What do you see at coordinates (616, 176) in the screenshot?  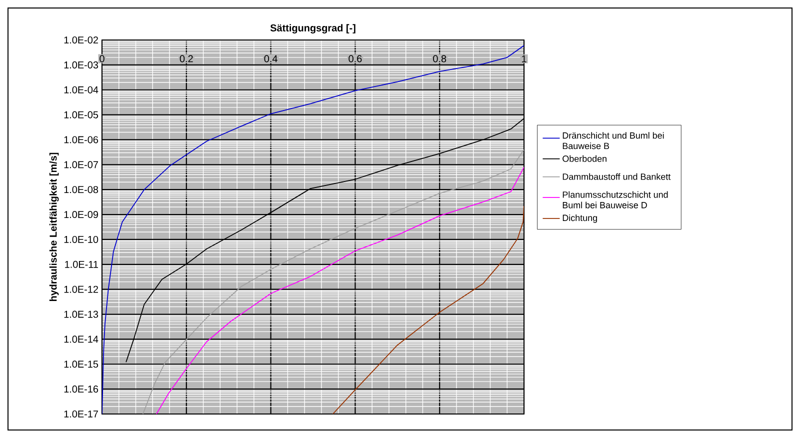 I see `legend-label: Dammbaustoff und Bankett` at bounding box center [616, 176].